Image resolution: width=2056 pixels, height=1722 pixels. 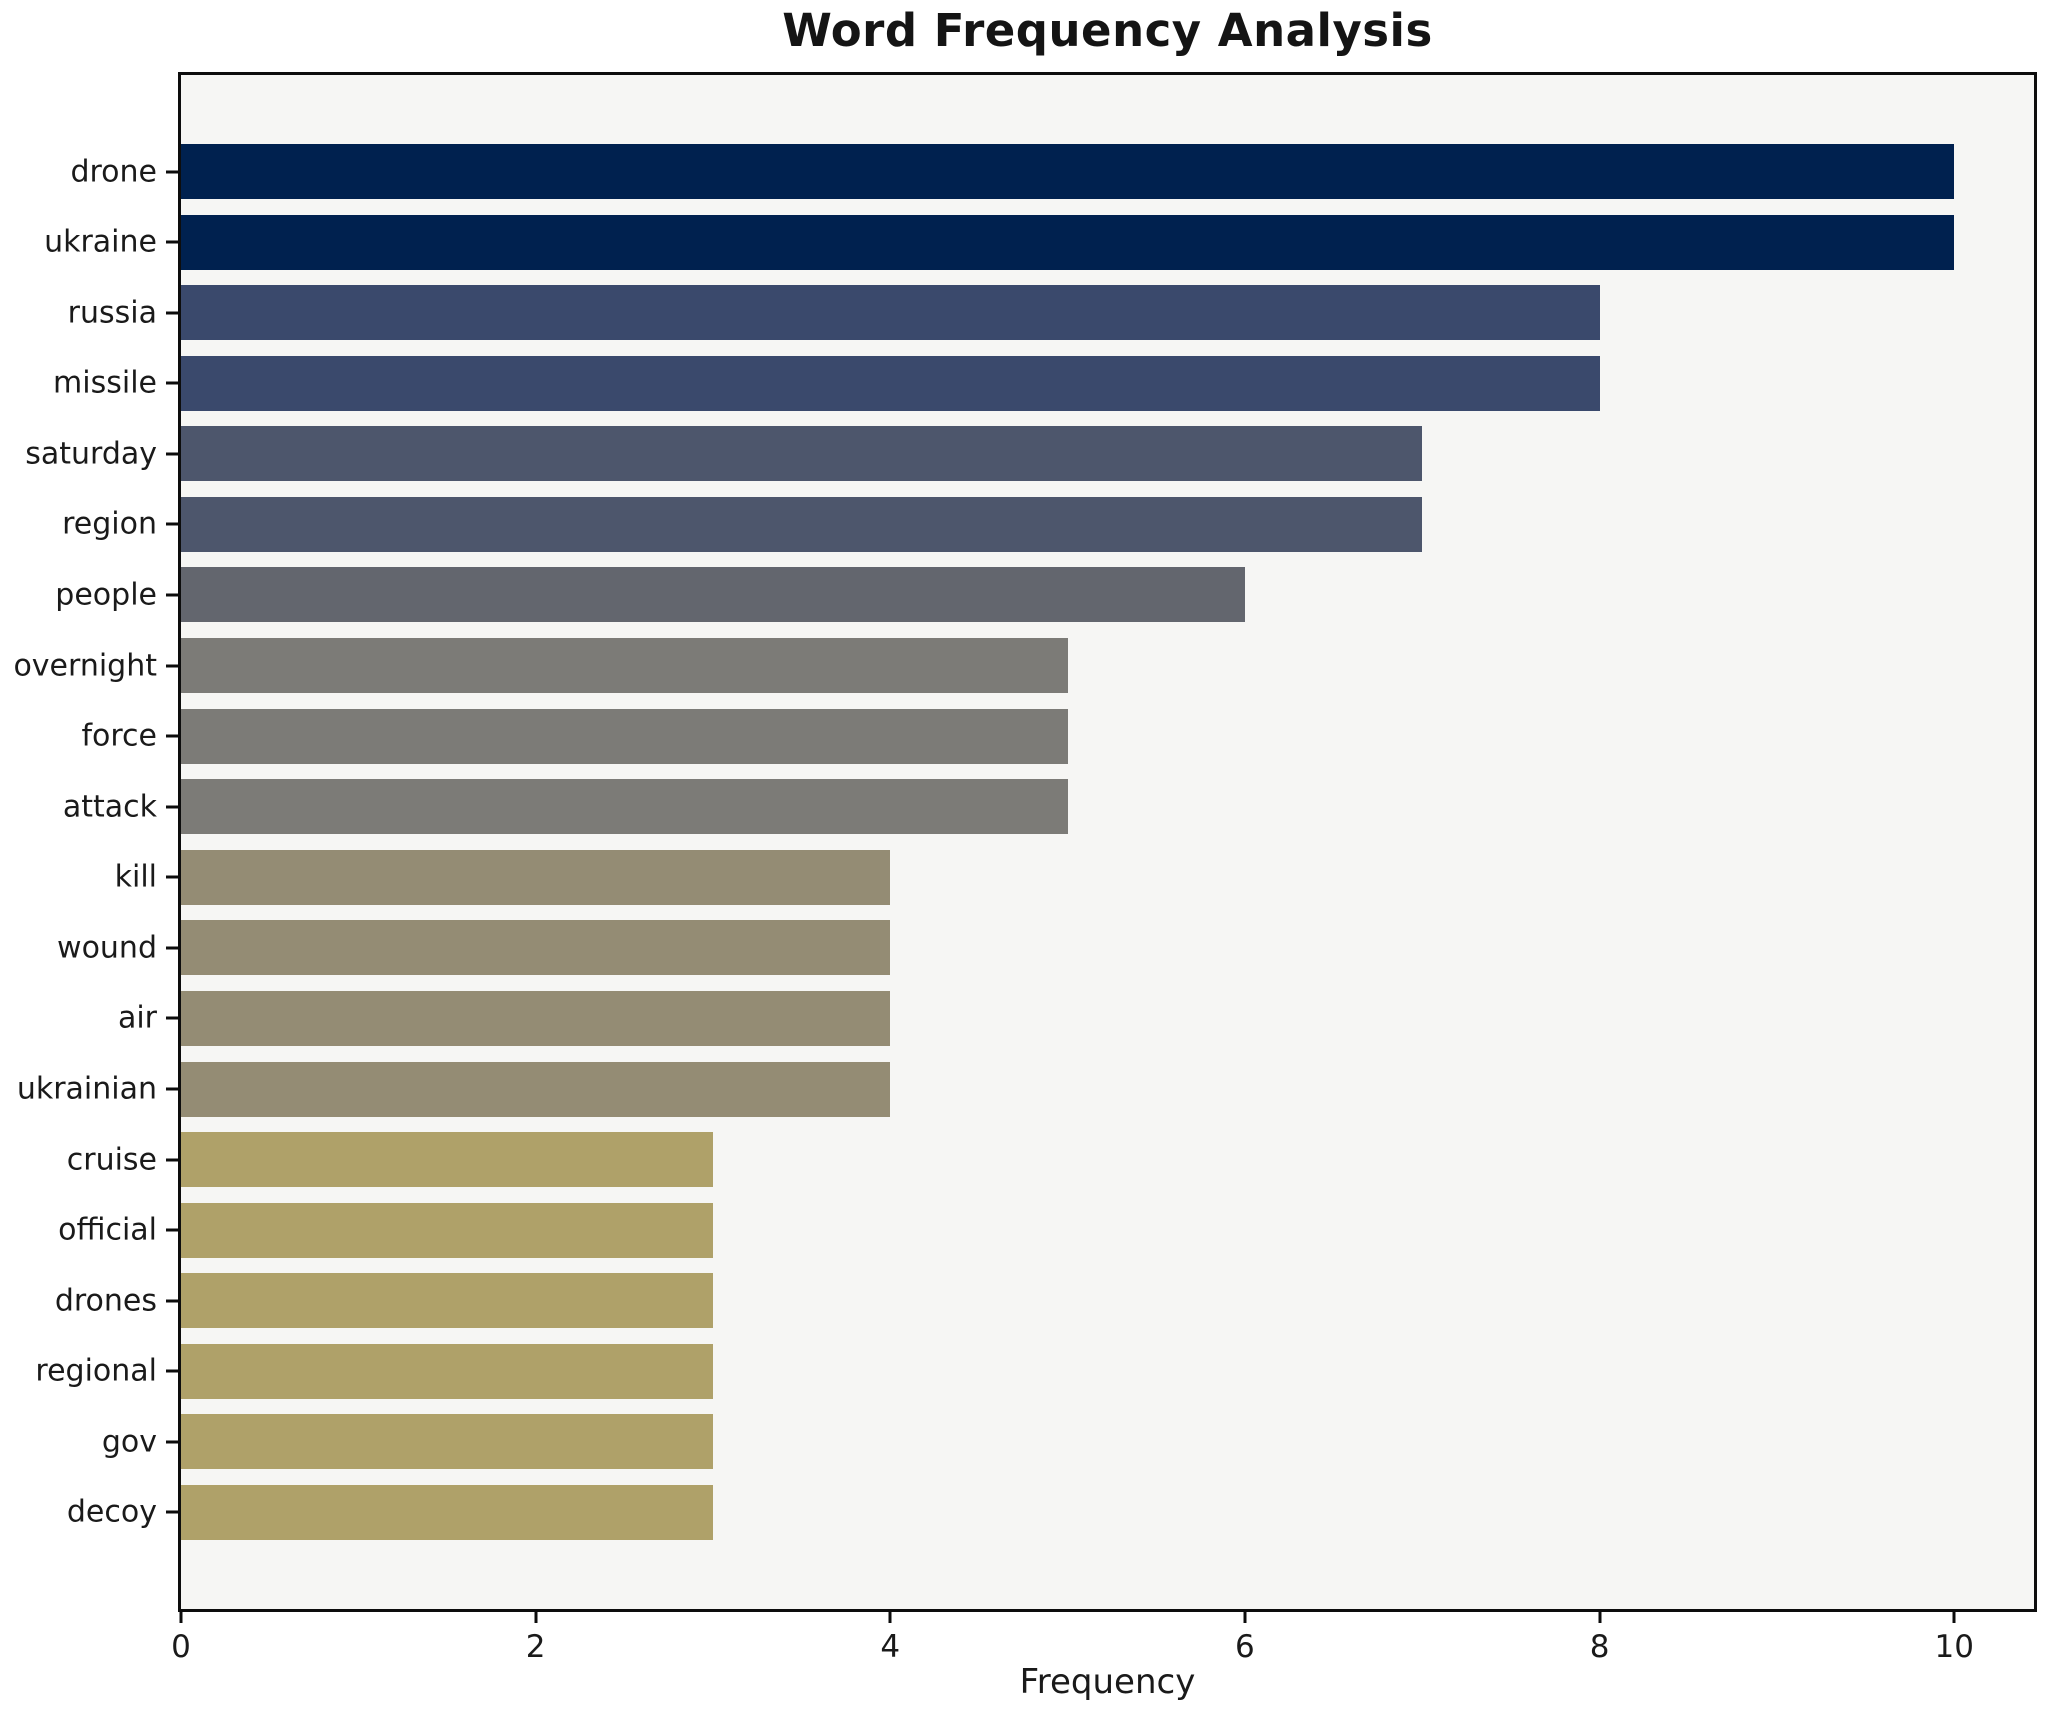 I want to click on bar-row: overnight, so click(x=1023, y=666).